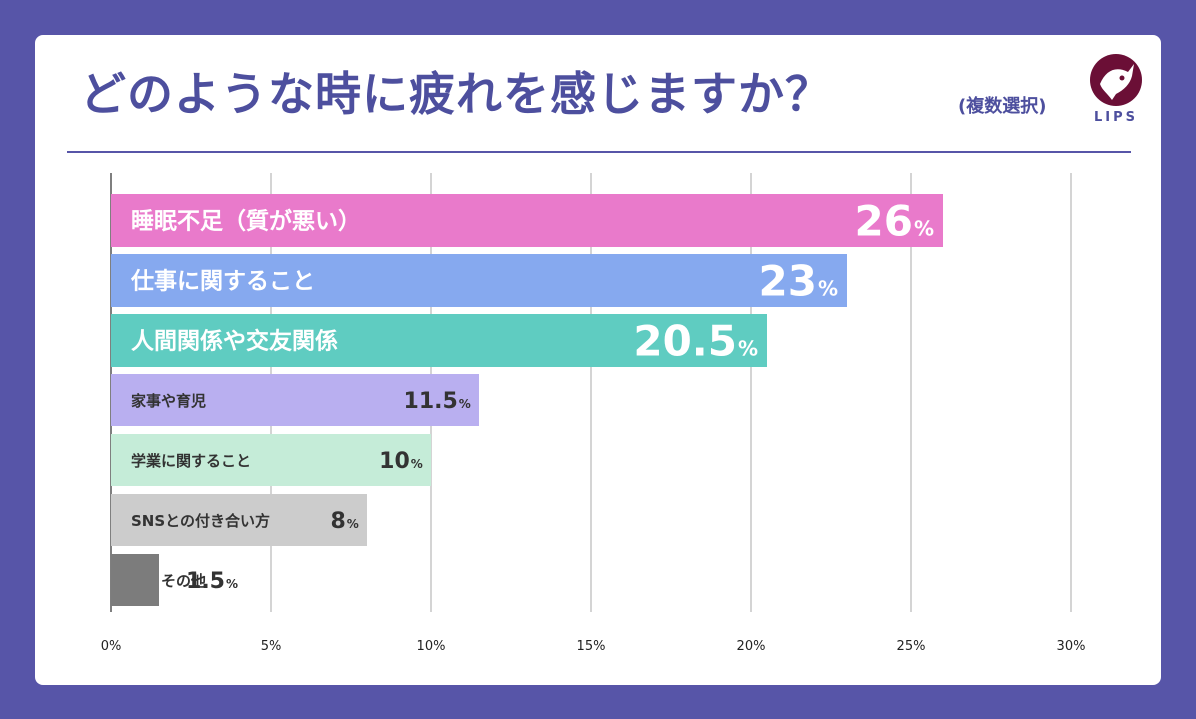 This screenshot has width=1196, height=719. What do you see at coordinates (222, 281) in the screenshot?
I see `category-label: 仕事に関すること` at bounding box center [222, 281].